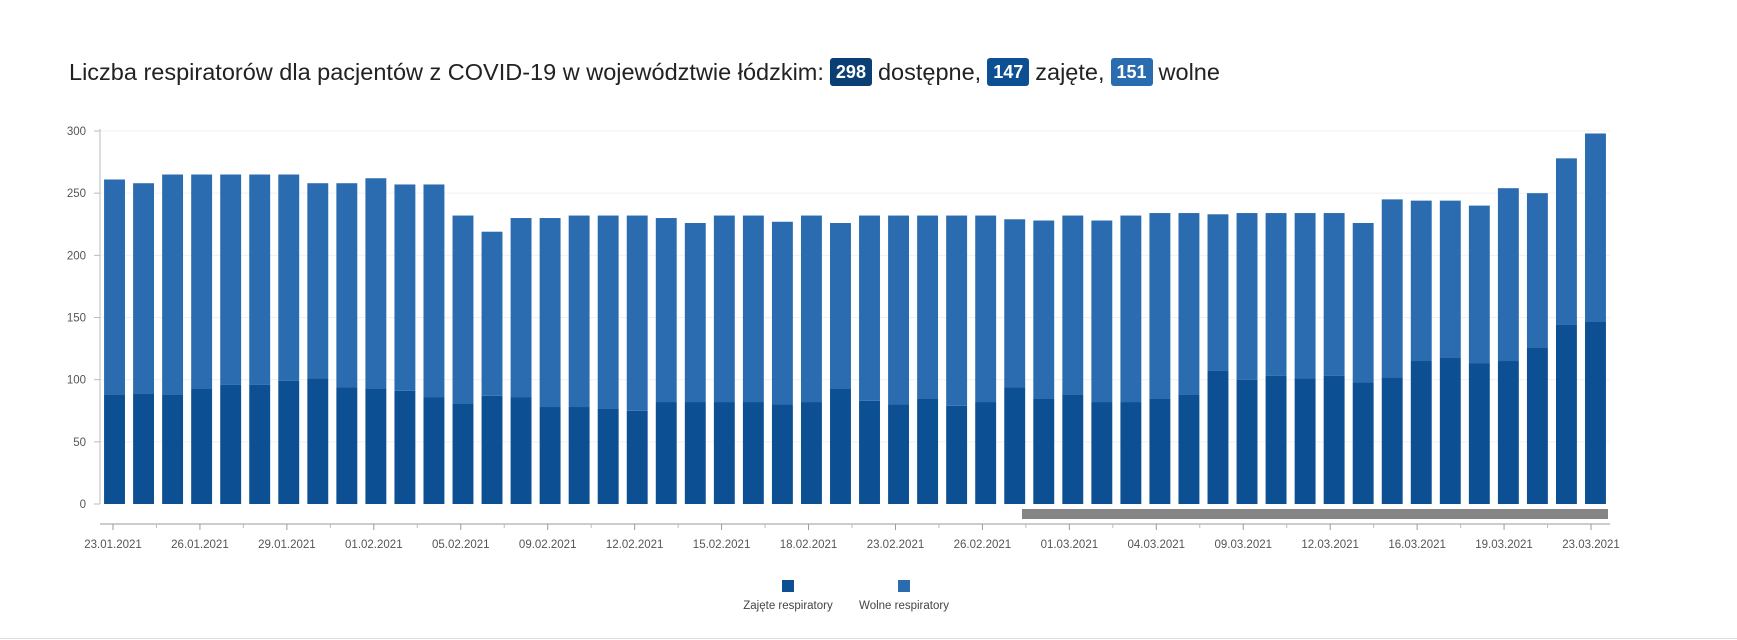 This screenshot has height=640, width=1737. What do you see at coordinates (1591, 545) in the screenshot?
I see `x-tick-label: 23.03.2021` at bounding box center [1591, 545].